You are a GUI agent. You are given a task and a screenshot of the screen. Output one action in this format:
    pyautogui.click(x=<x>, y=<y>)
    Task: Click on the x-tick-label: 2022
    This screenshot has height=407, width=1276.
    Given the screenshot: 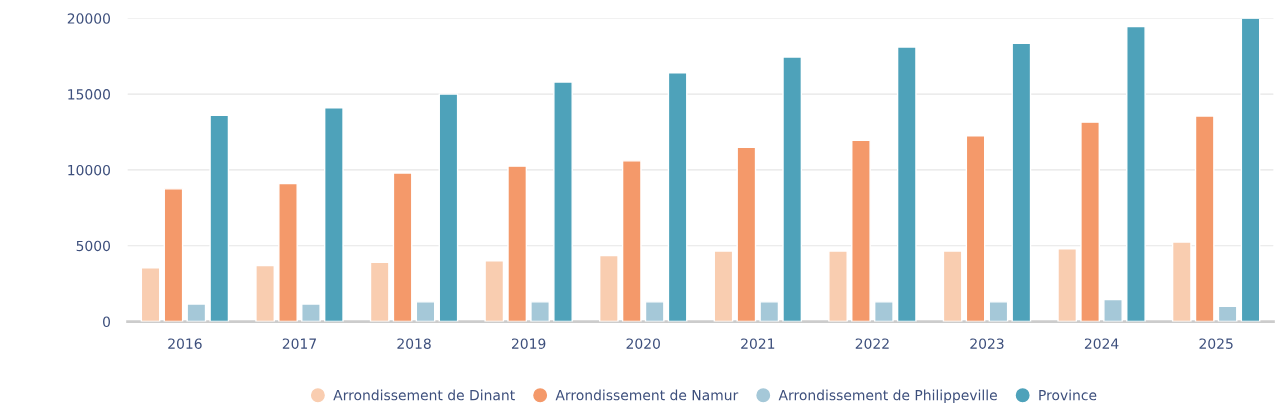 What is the action you would take?
    pyautogui.click(x=872, y=343)
    